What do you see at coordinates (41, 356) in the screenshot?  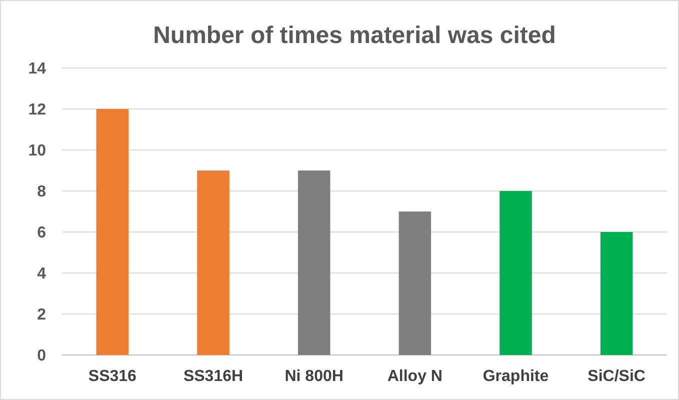 I see `y-tick-label: 0` at bounding box center [41, 356].